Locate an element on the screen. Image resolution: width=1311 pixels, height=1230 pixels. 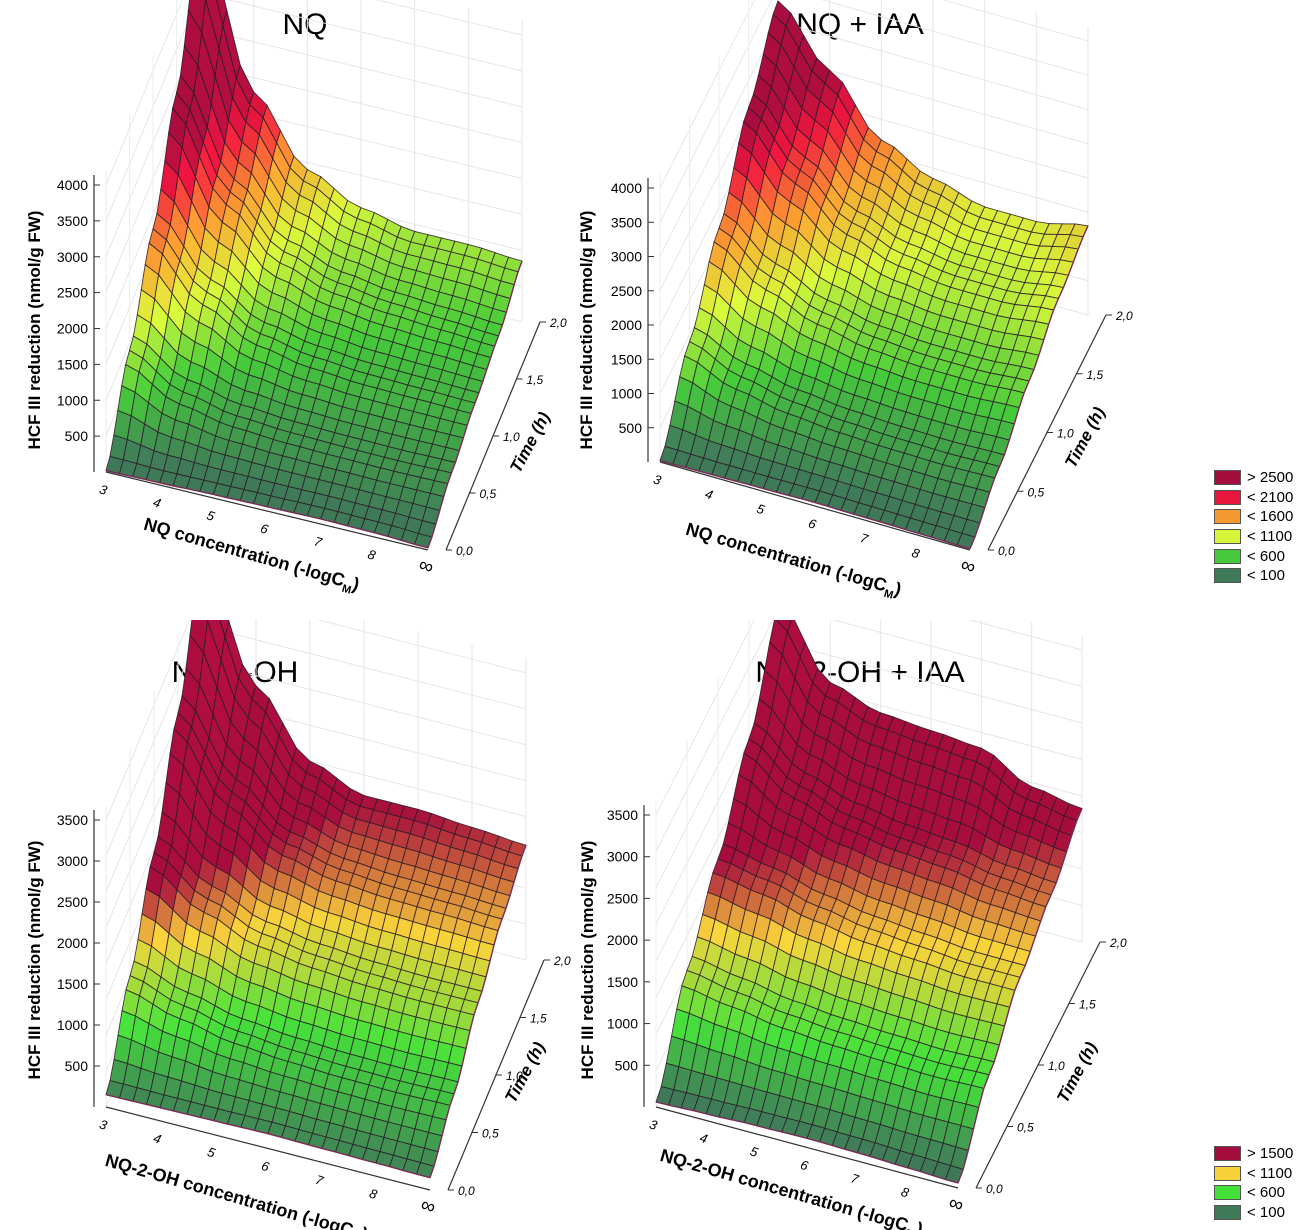
x-axis-title: NQ-2-OH concentration (-logCM) is located at coordinates (236, 1190).